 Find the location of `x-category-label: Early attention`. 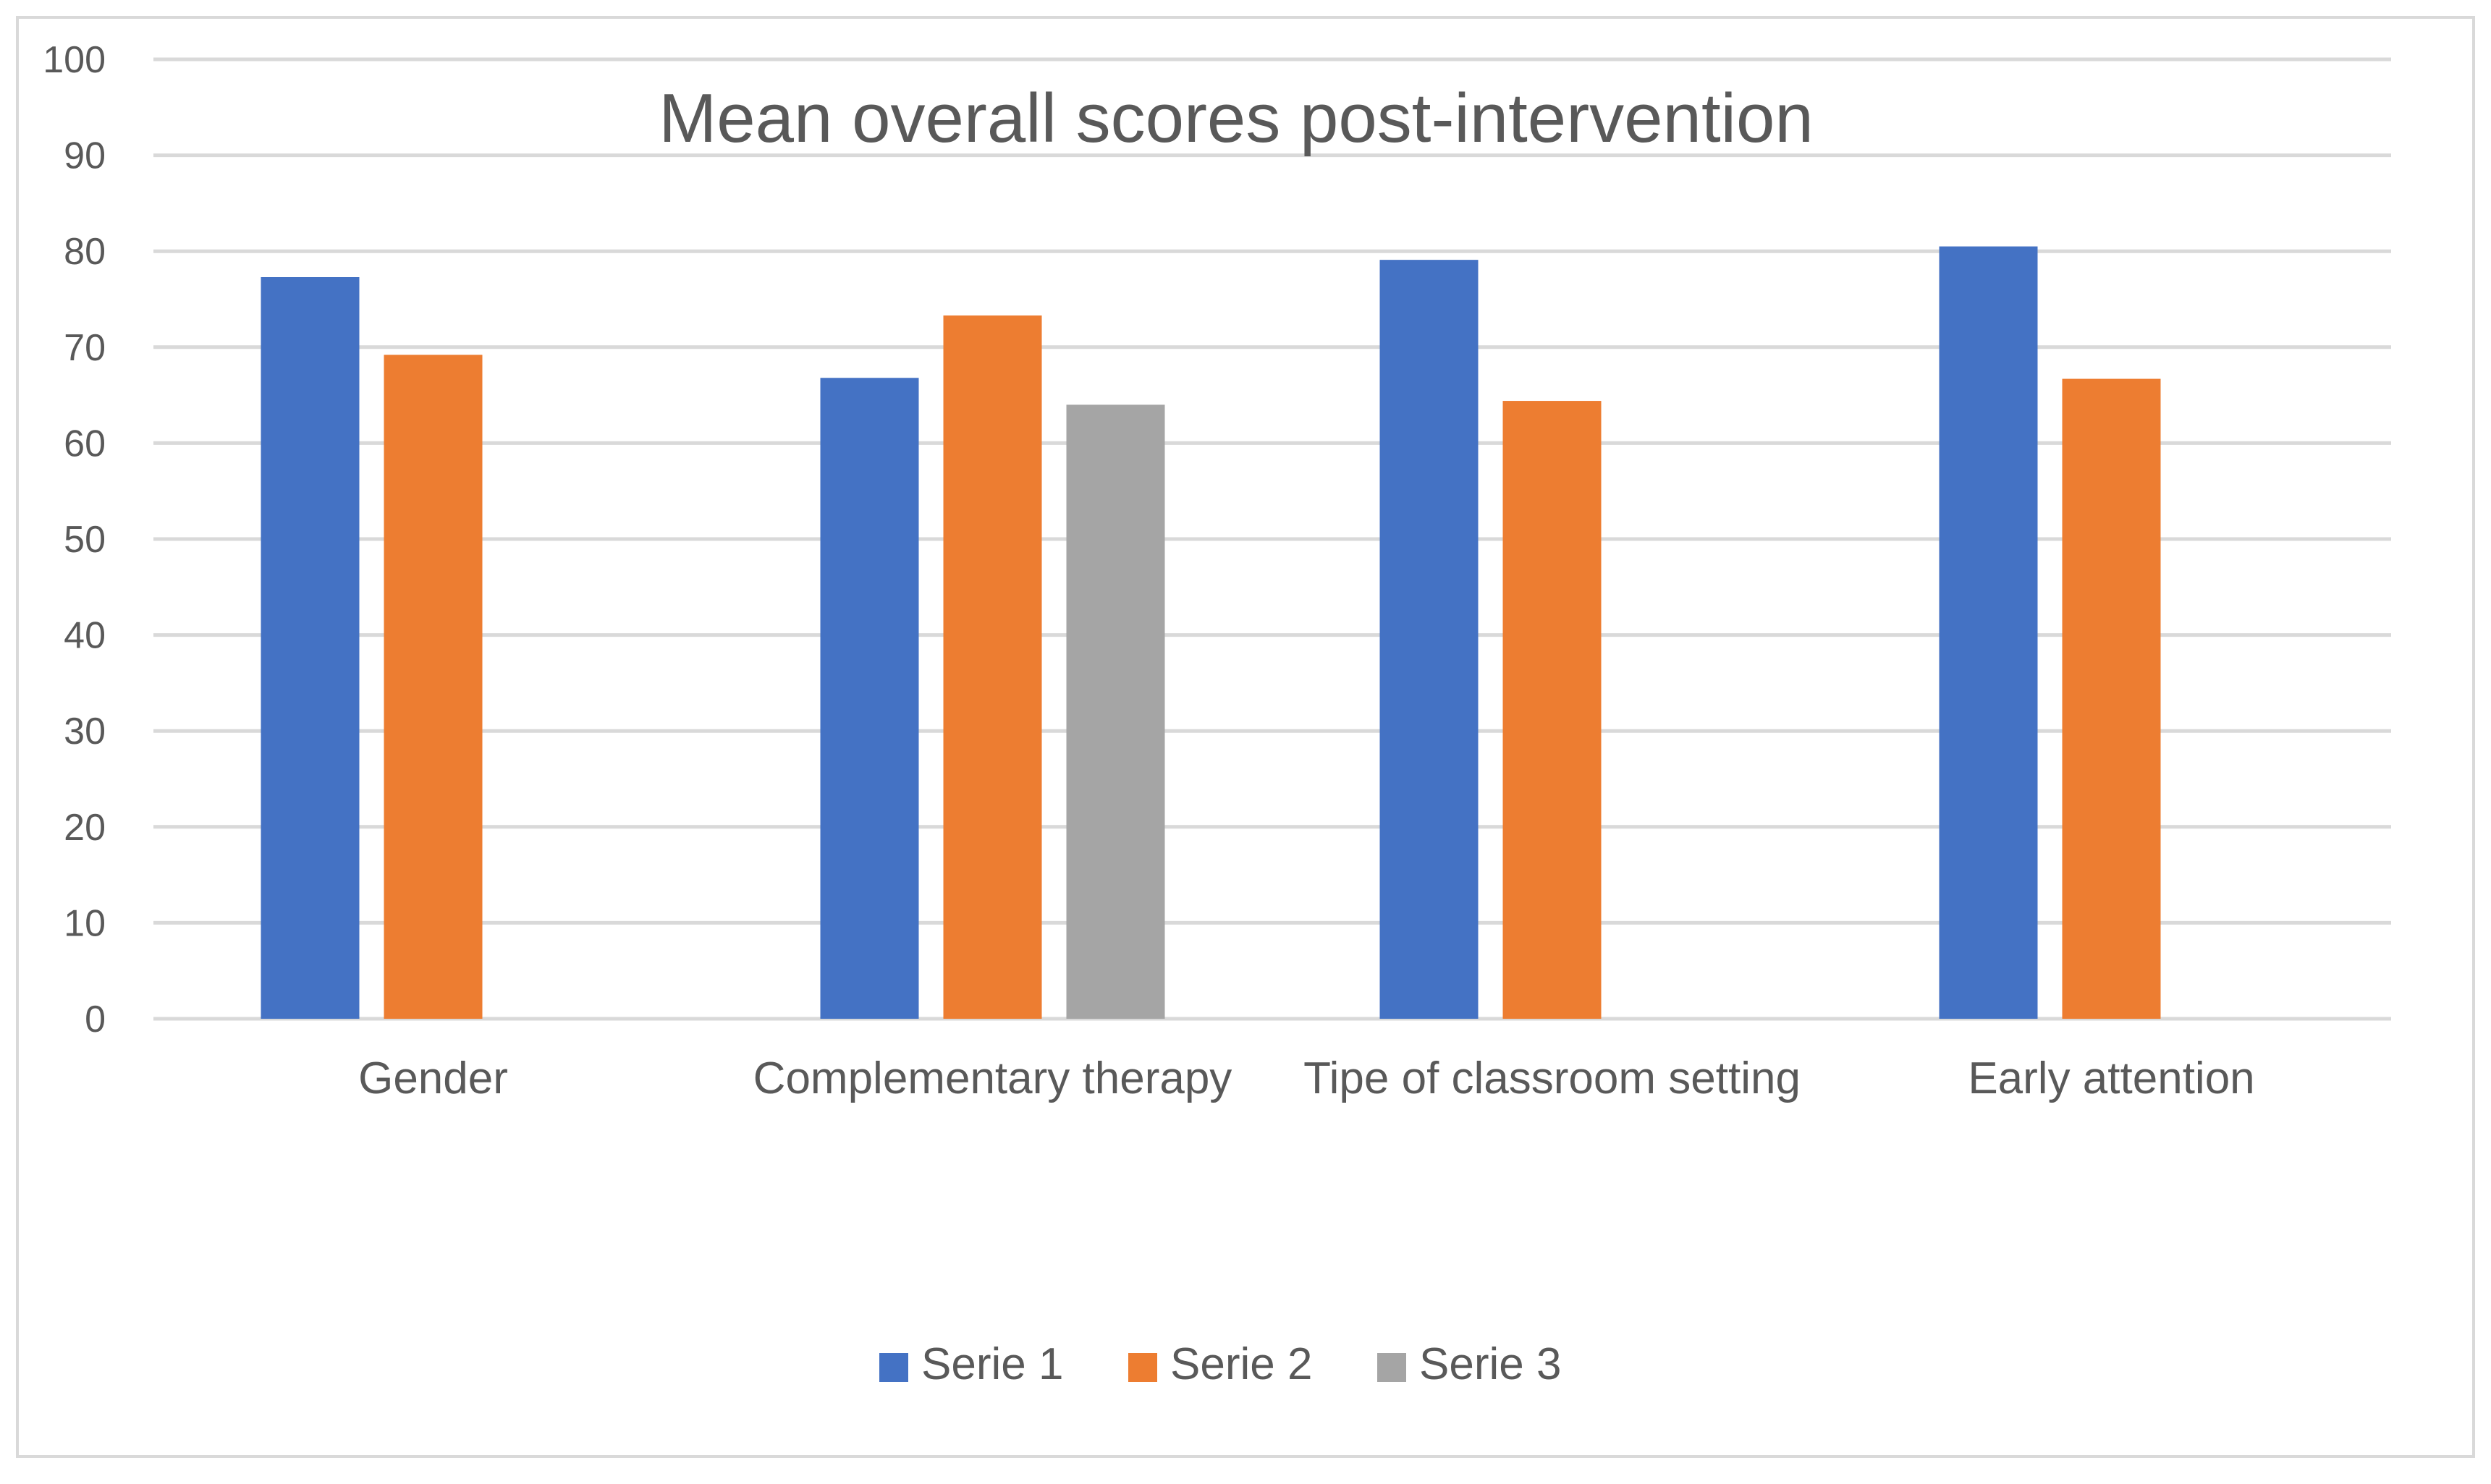

x-category-label: Early attention is located at coordinates (2111, 1078).